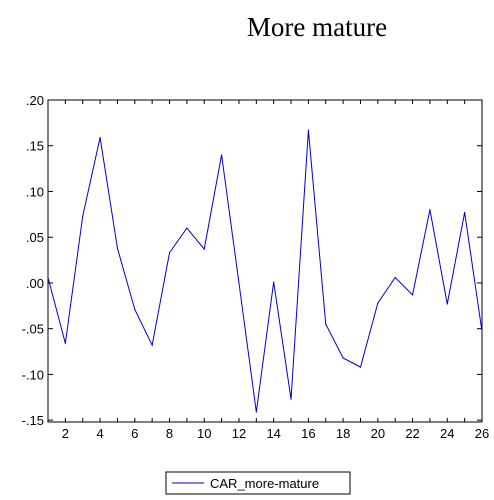 The image size is (494, 500). I want to click on x-tick-label: 6, so click(134, 433).